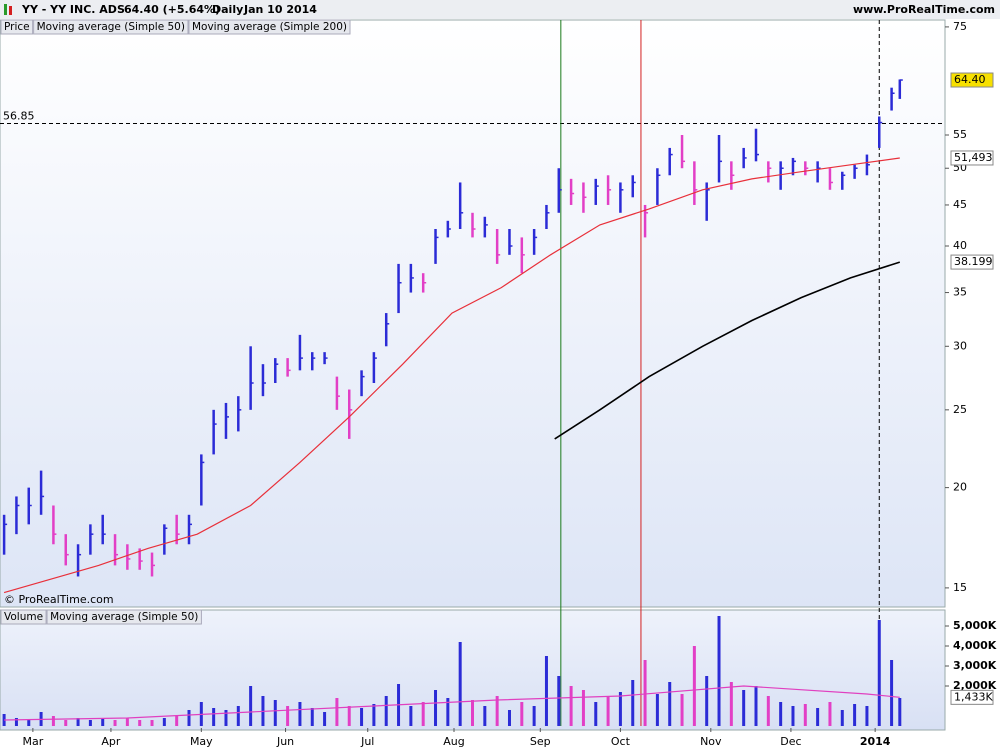 The image size is (1000, 750). Describe the element at coordinates (973, 157) in the screenshot. I see `value-label: 51,493` at that location.